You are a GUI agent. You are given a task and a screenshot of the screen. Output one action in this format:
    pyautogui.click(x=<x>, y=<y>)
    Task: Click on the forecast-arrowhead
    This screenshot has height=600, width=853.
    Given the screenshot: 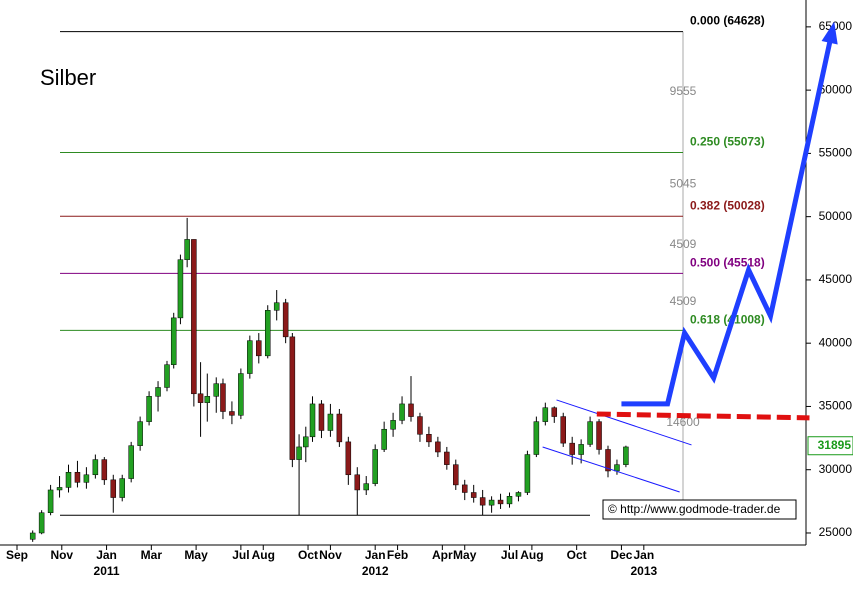 What is the action you would take?
    pyautogui.click(x=829, y=33)
    